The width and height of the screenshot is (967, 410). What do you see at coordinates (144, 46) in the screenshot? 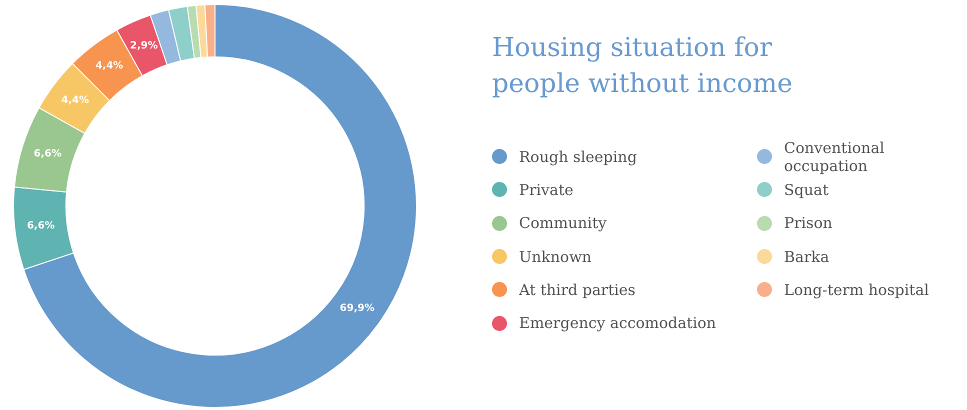
I see `data-label: 2,9%` at bounding box center [144, 46].